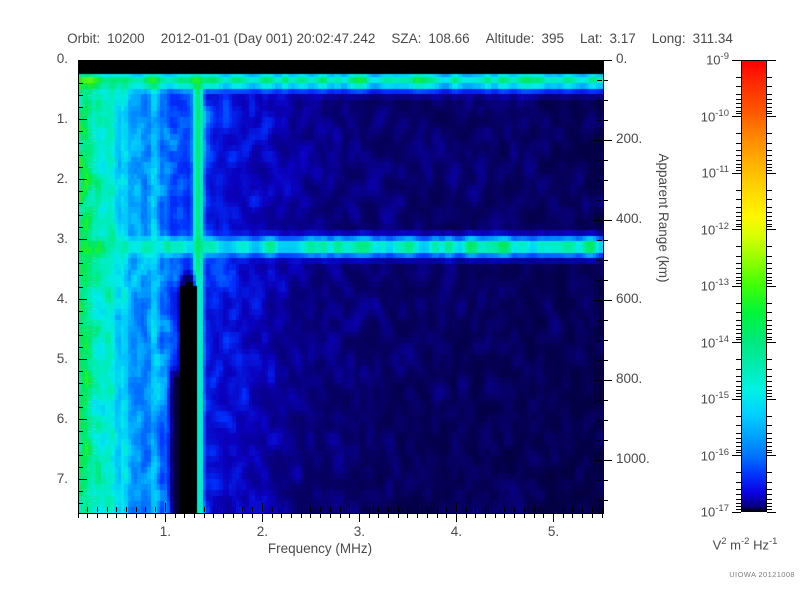 The image size is (800, 600). What do you see at coordinates (714, 285) in the screenshot?
I see `colorbar-tick-label: 10-13` at bounding box center [714, 285].